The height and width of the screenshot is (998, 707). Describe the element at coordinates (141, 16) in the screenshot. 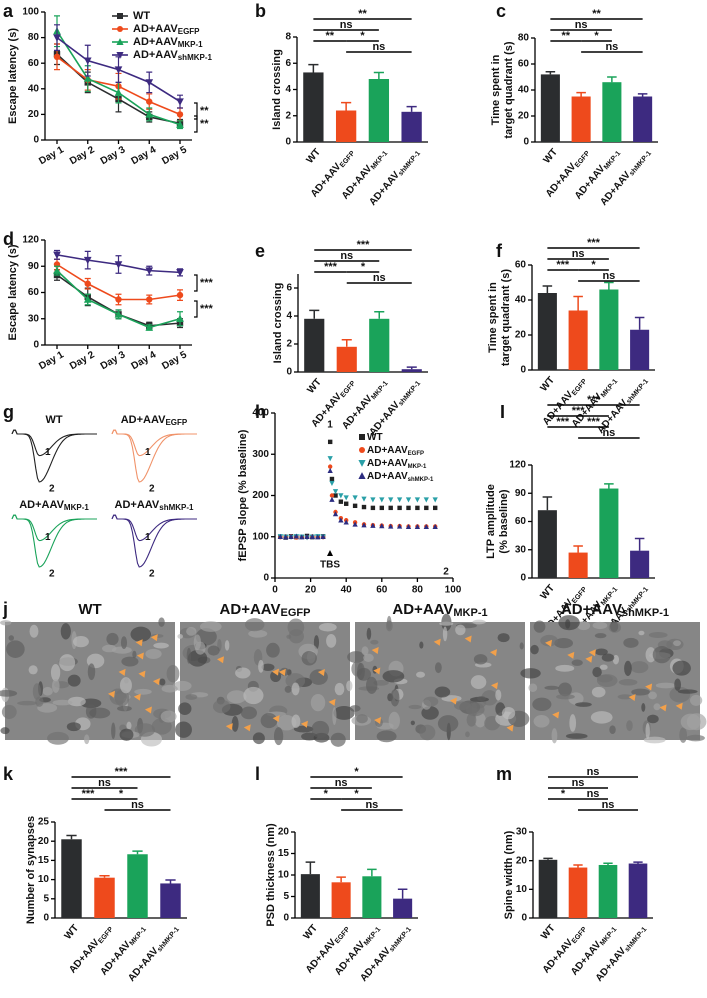

I see `legend-label: WT` at that location.